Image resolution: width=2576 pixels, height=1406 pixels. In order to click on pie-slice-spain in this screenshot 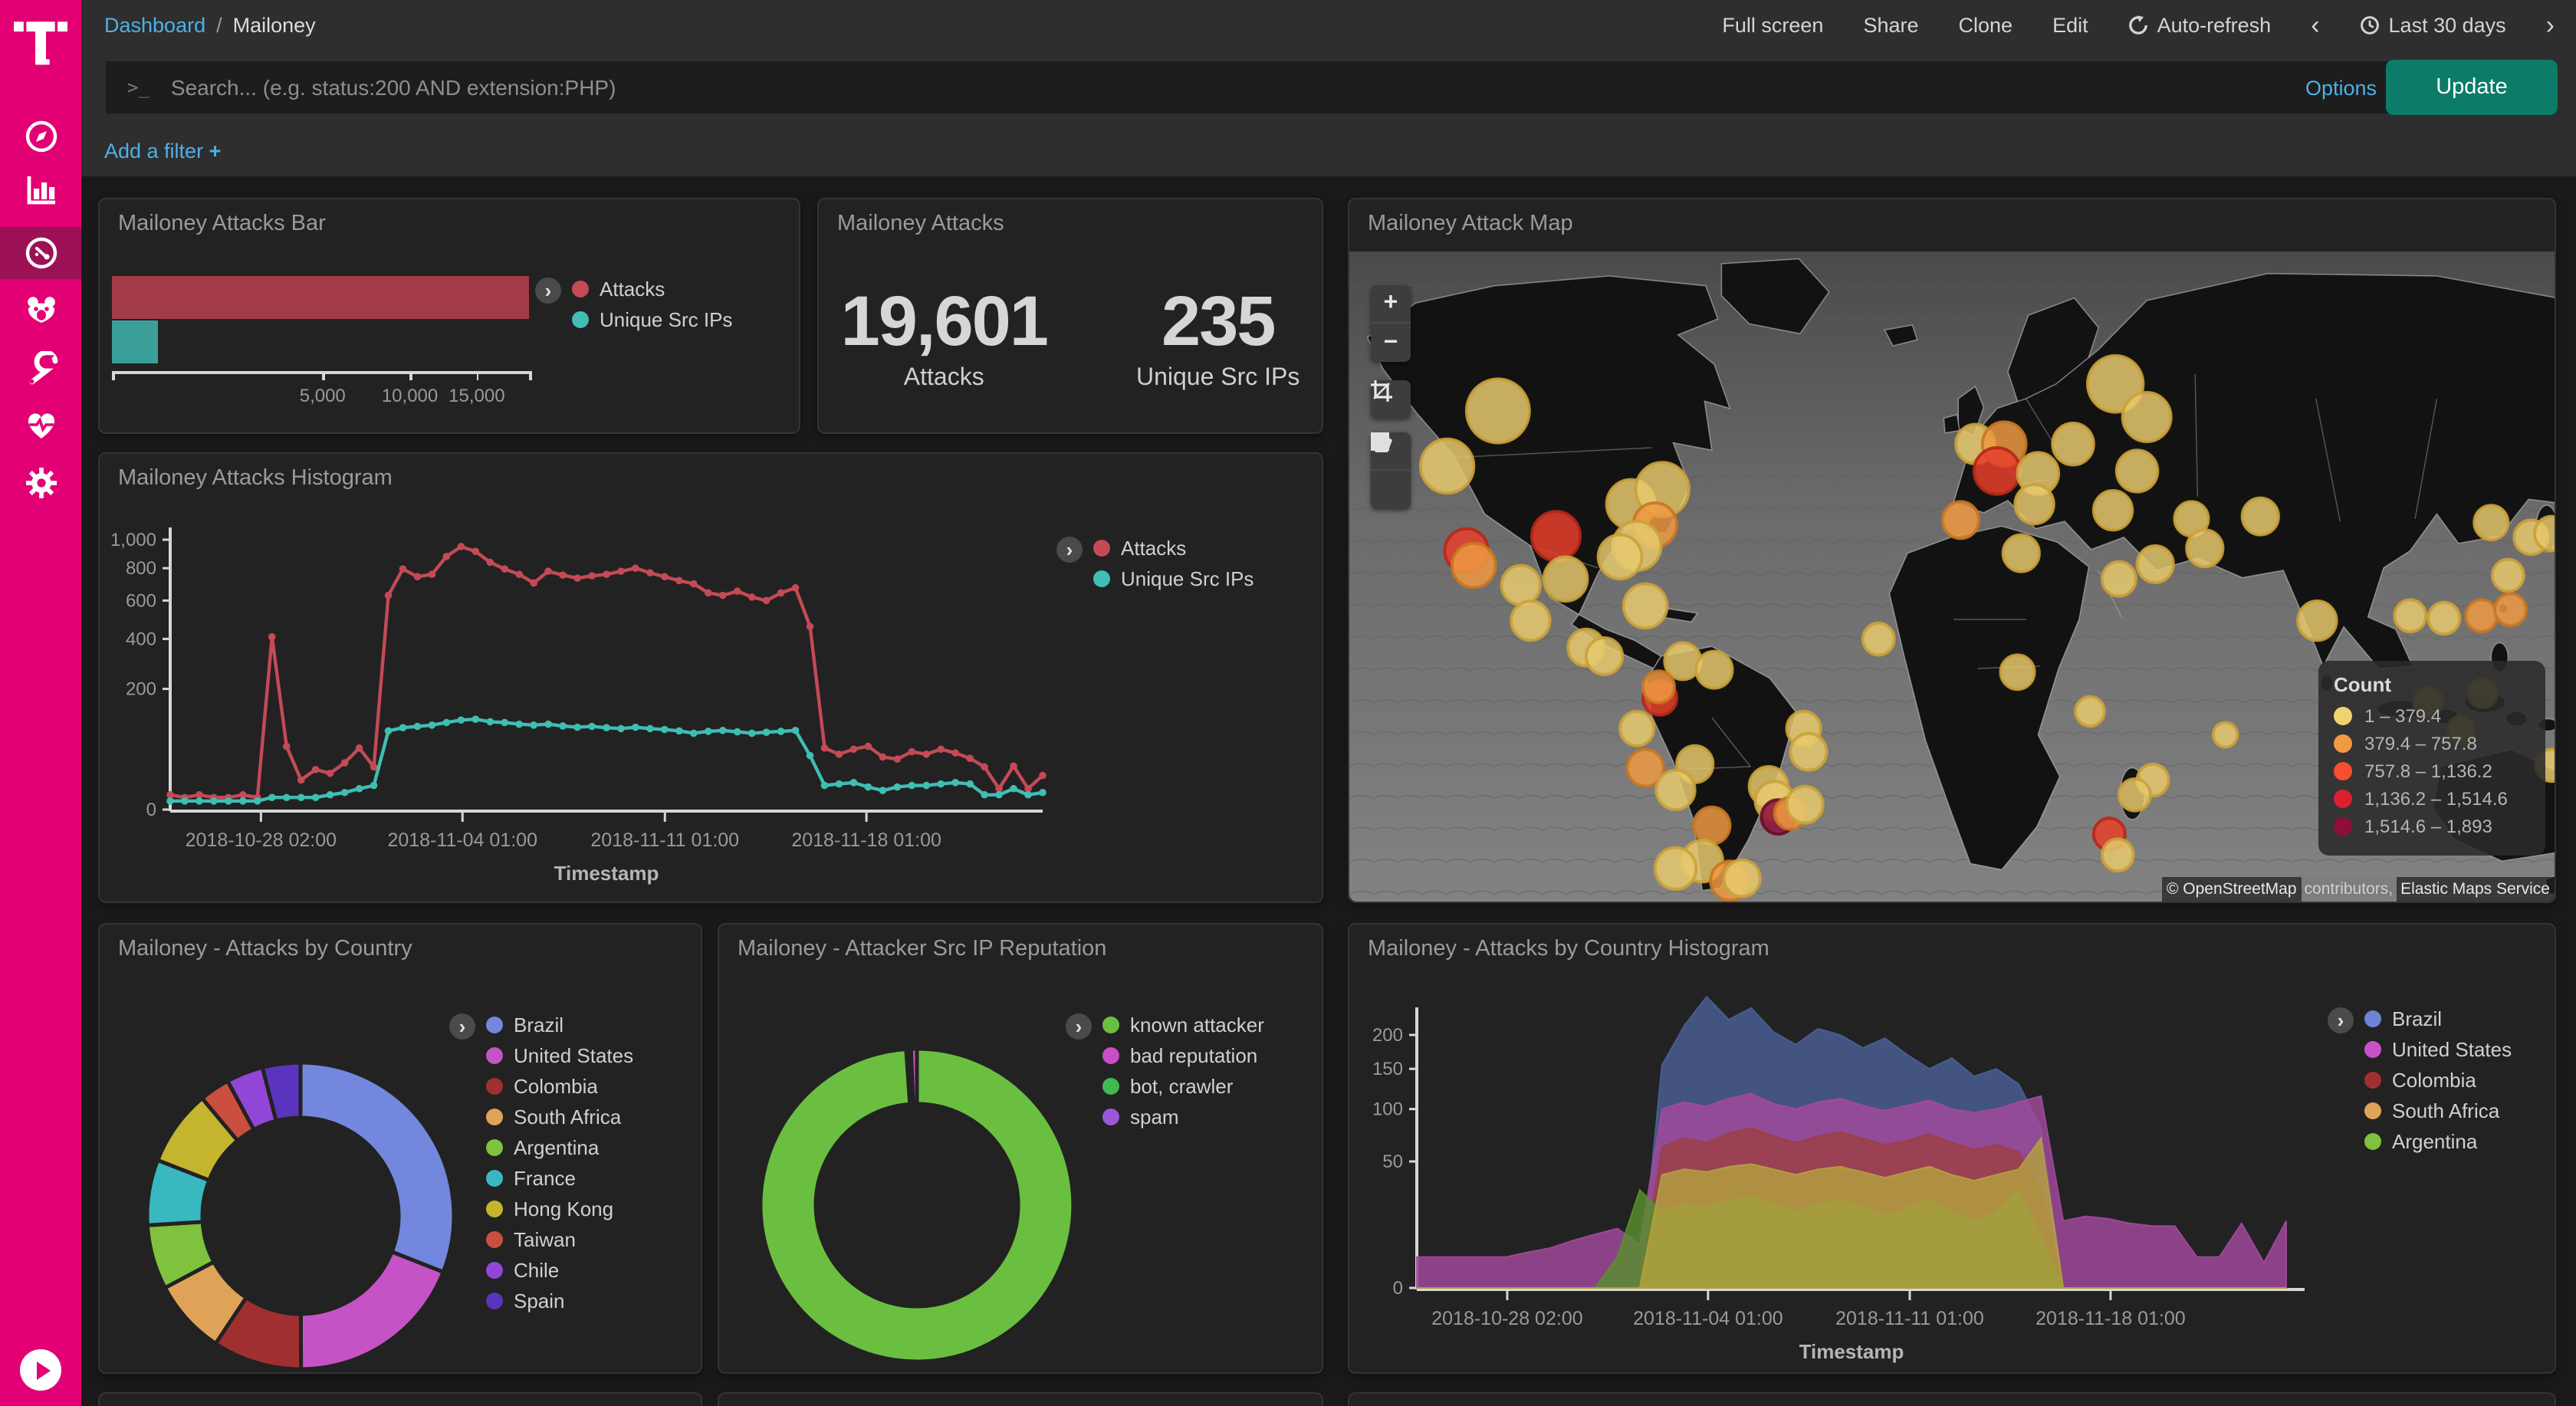, I will do `click(281, 1091)`.